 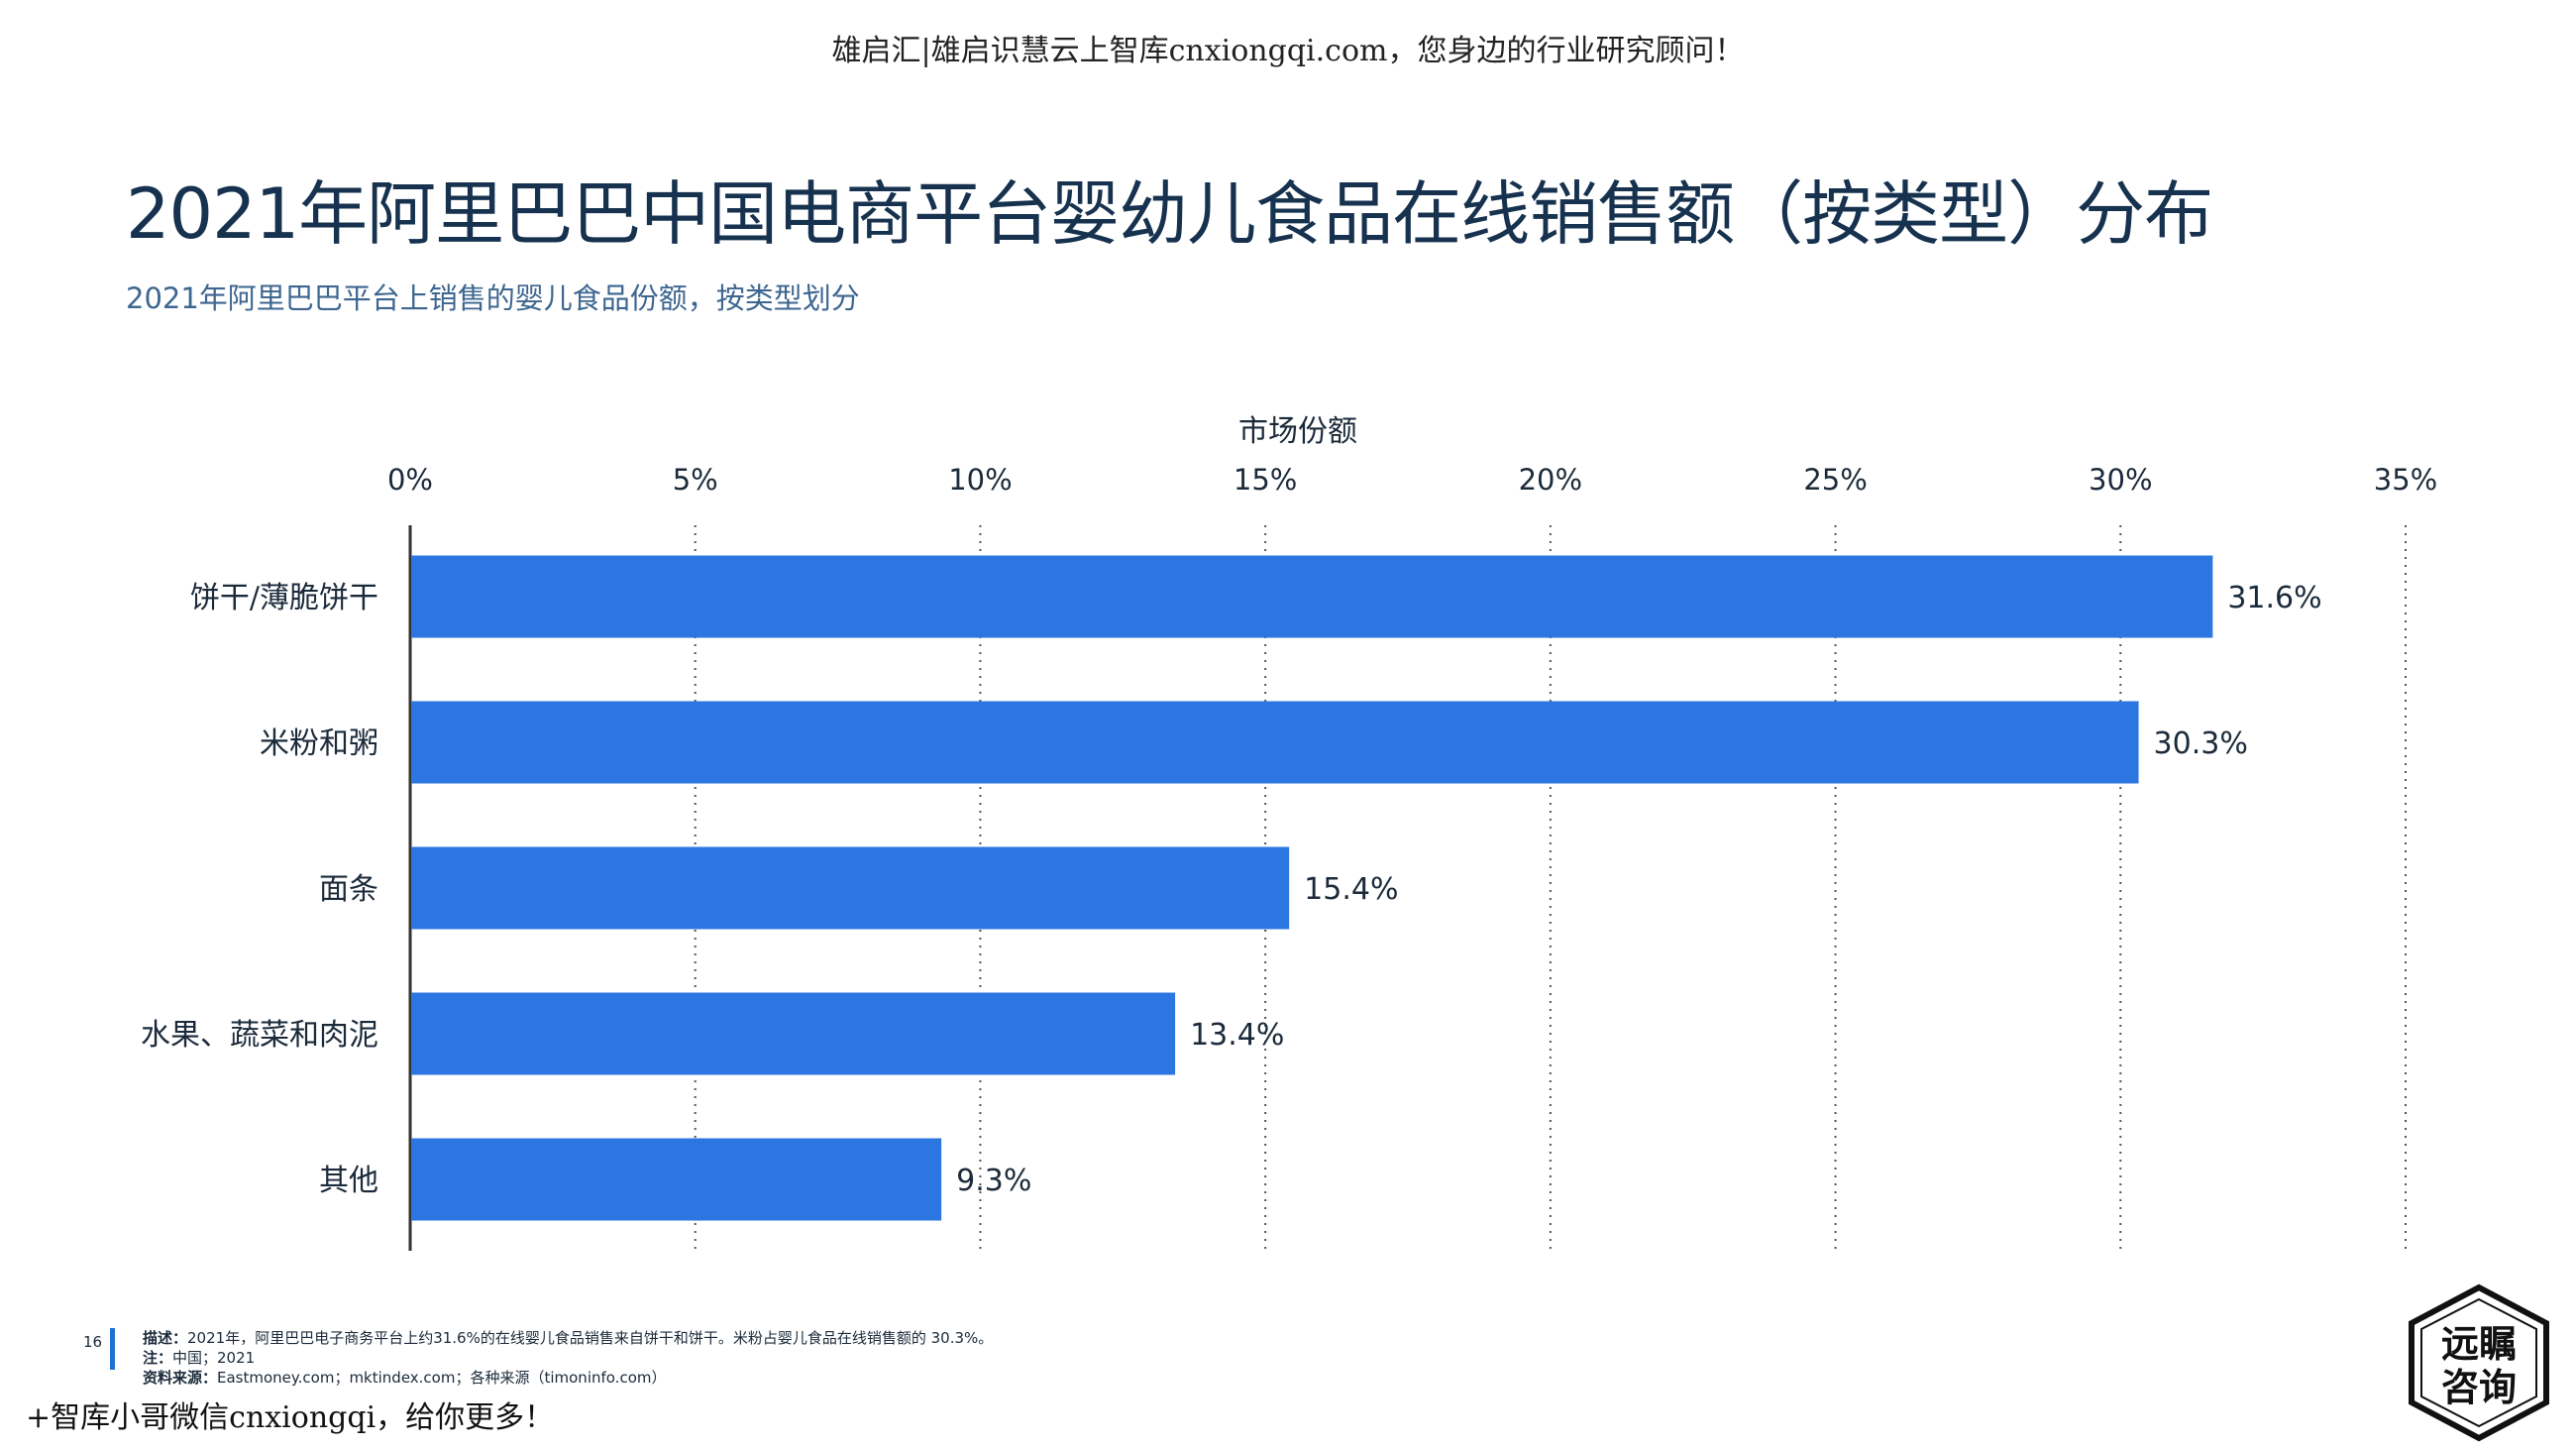 I want to click on x-tick-label: 5%, so click(x=695, y=480).